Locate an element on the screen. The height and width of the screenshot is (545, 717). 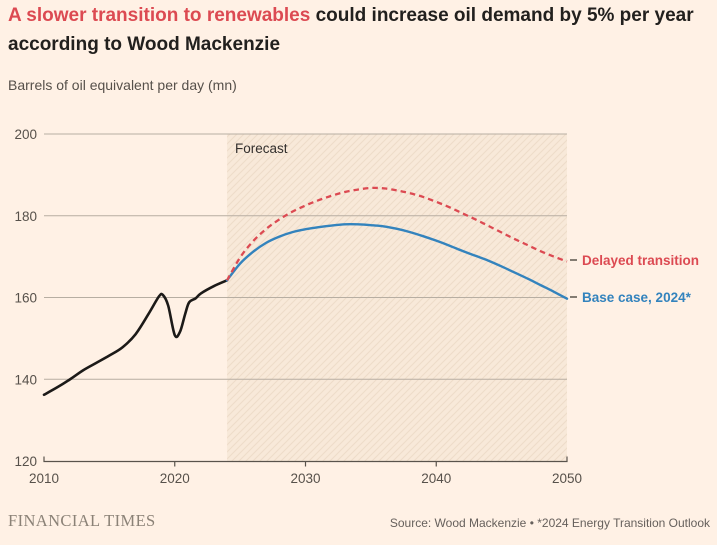
x-axis is located at coordinates (305, 461).